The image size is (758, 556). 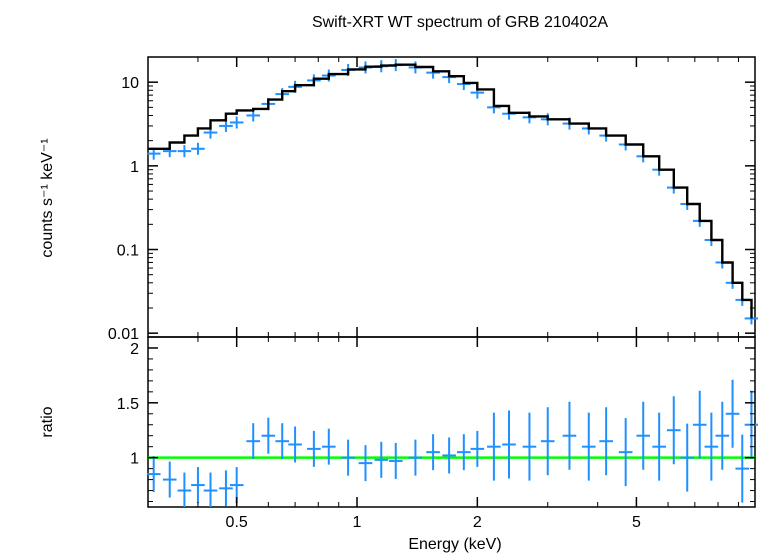 I want to click on x-axis-label: Energy (keV), so click(x=454, y=544).